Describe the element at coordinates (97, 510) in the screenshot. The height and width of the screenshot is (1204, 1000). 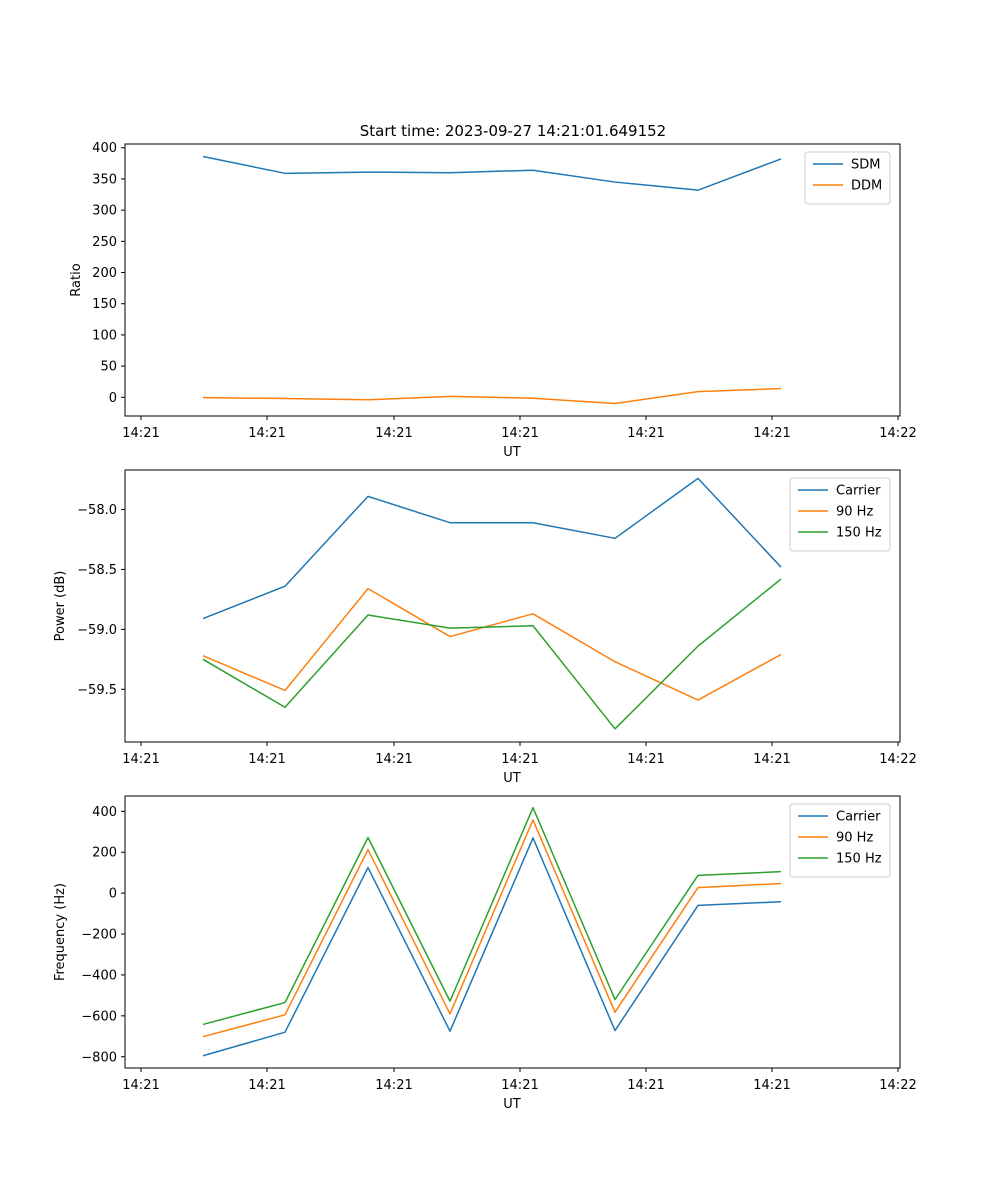
I see `y-tick-label: −58.0` at that location.